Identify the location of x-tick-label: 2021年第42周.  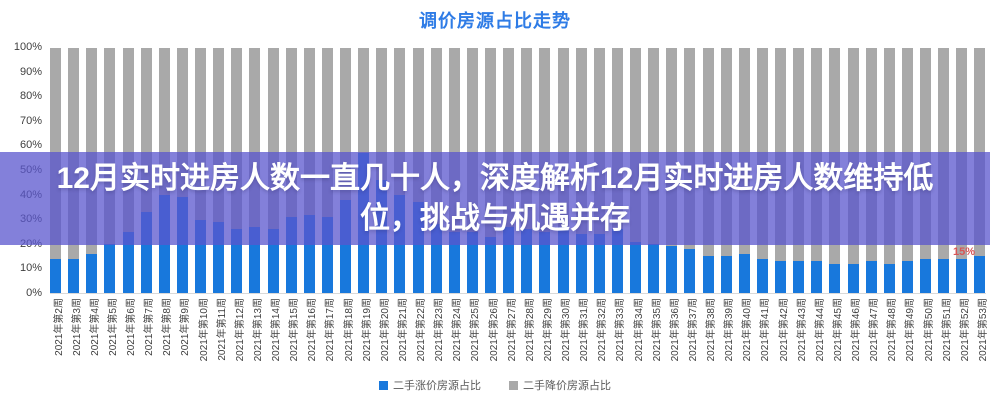
(784, 330).